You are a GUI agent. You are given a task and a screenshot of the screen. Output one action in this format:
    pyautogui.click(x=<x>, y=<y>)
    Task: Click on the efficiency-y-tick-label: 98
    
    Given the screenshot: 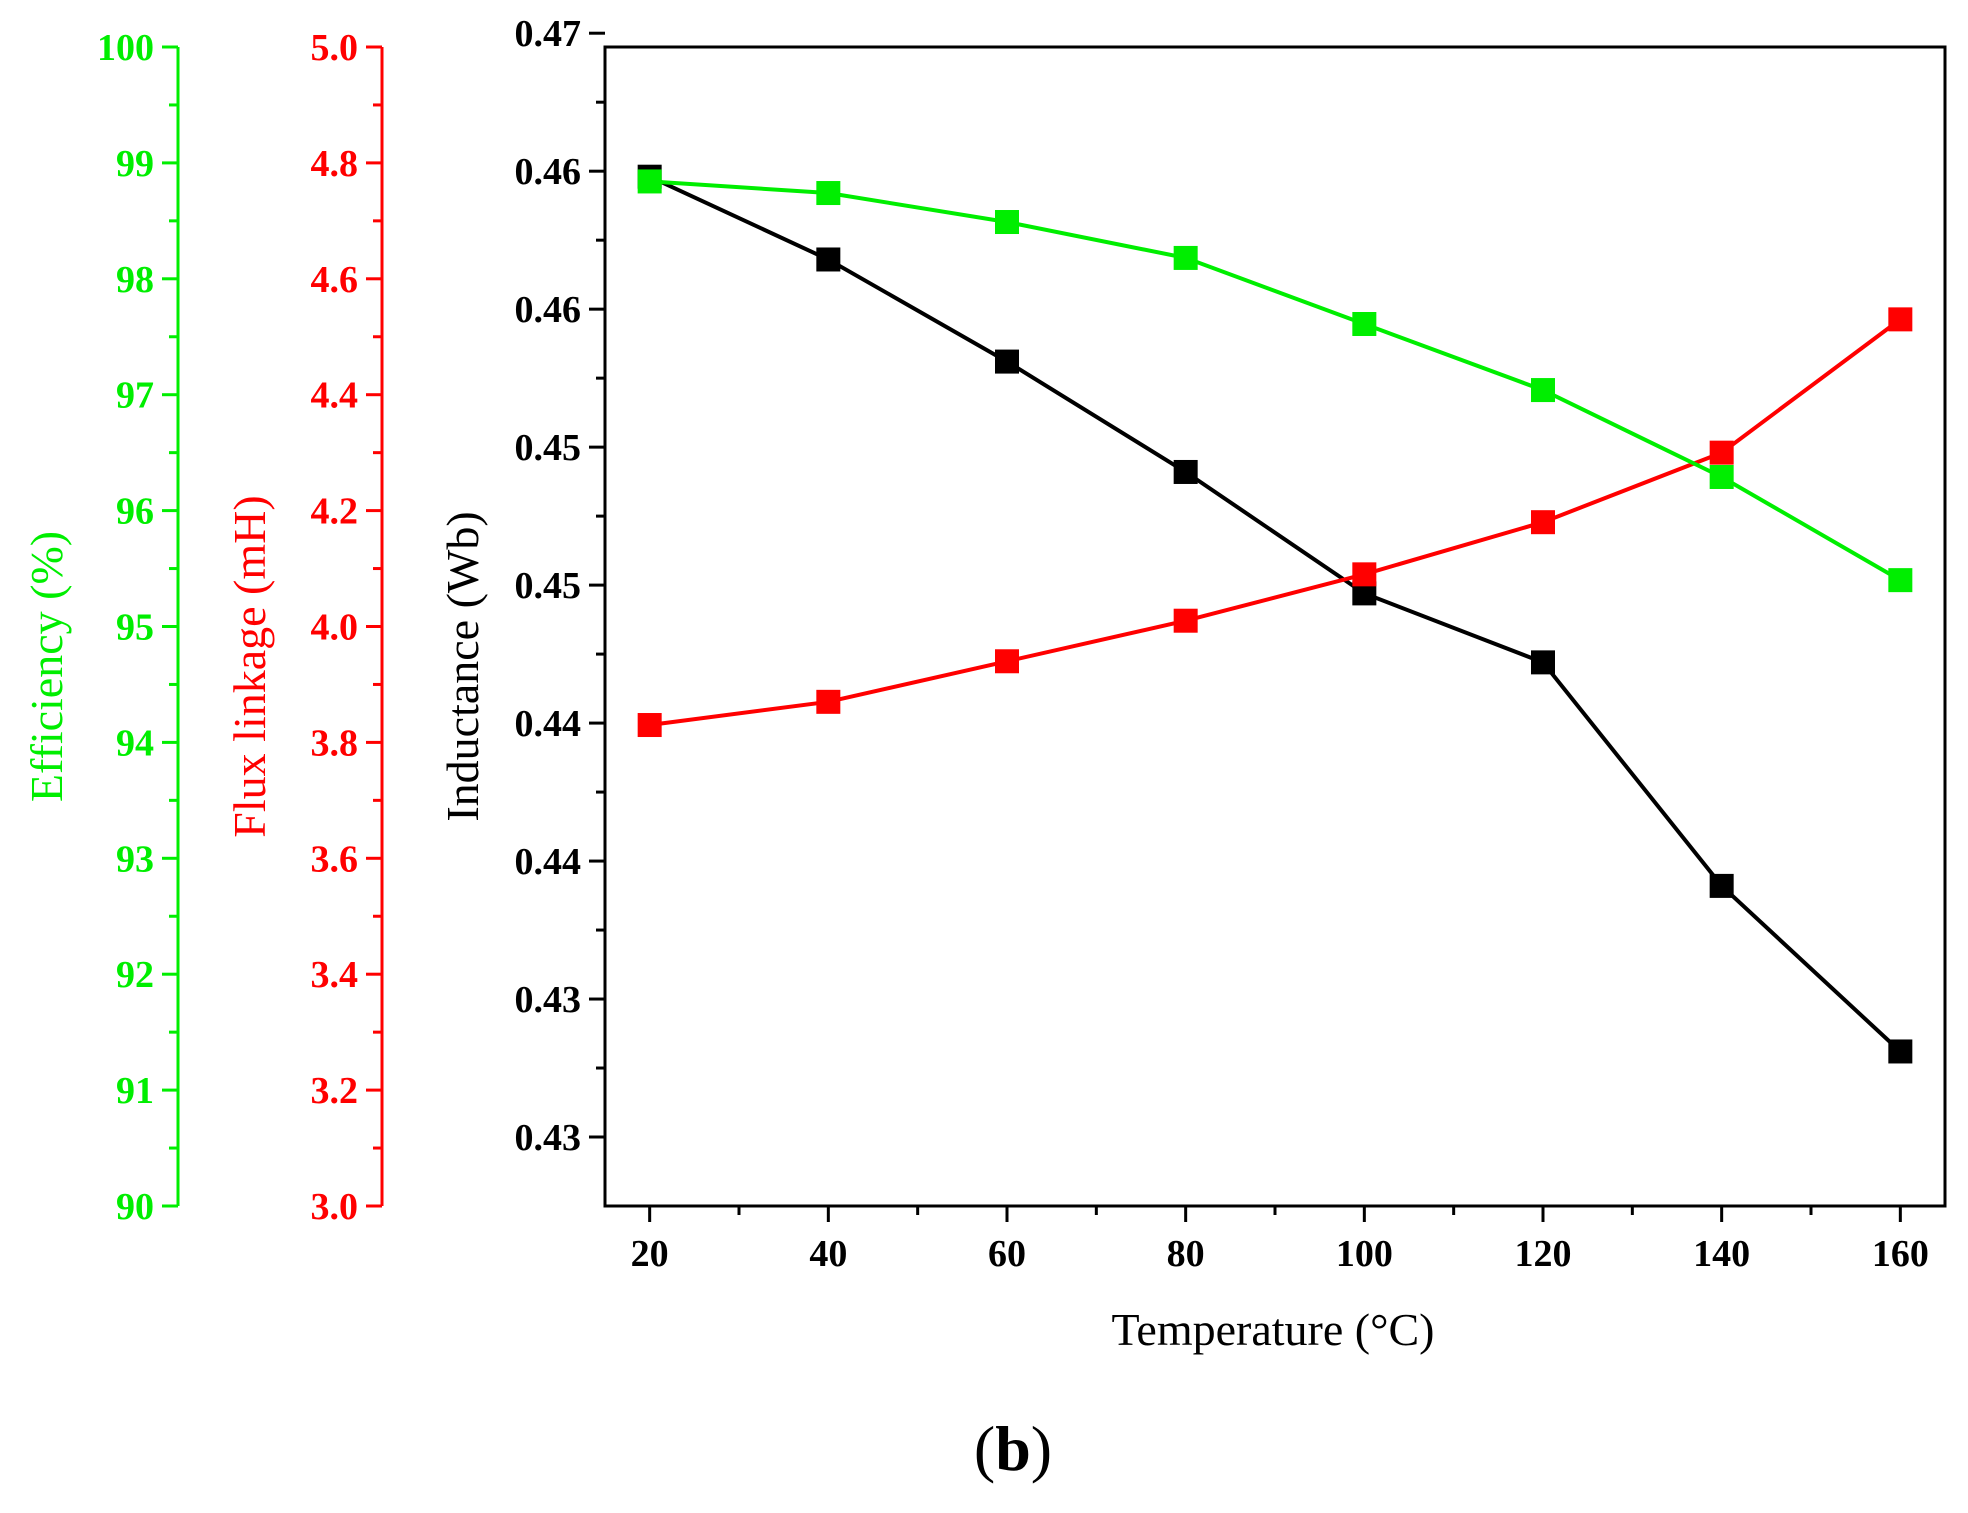 What is the action you would take?
    pyautogui.click(x=135, y=280)
    